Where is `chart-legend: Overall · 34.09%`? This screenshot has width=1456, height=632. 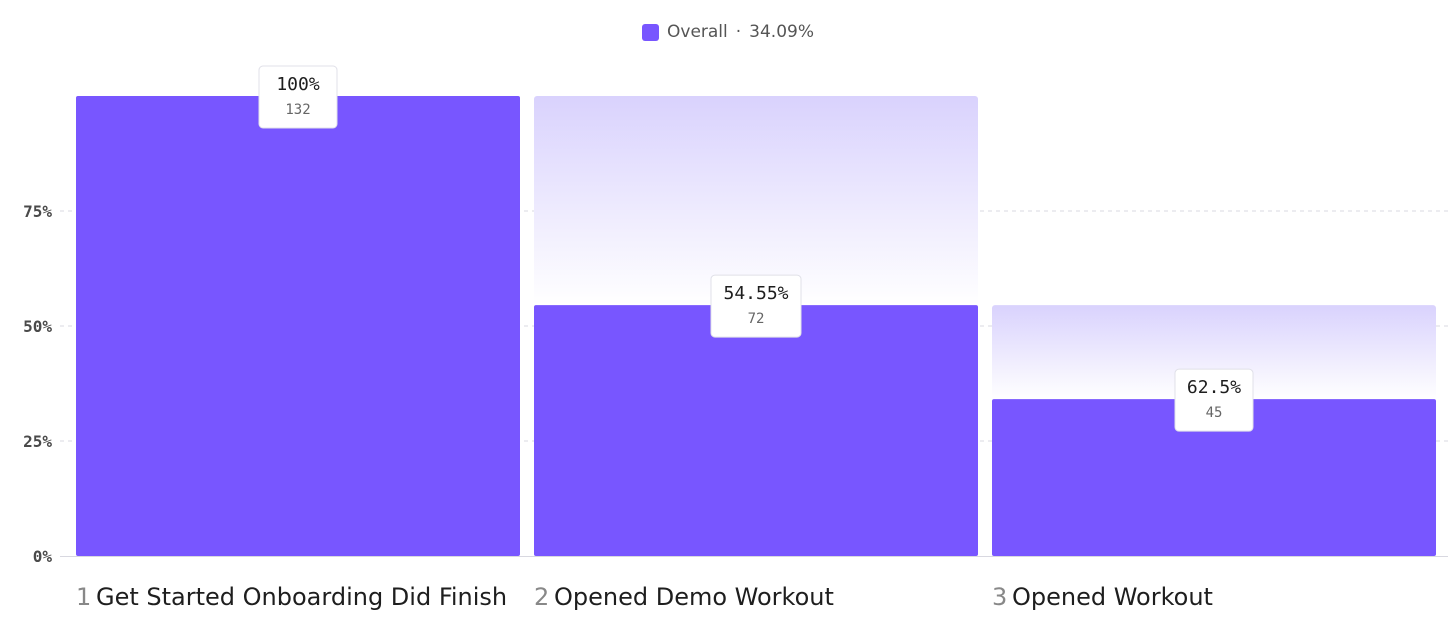 chart-legend: Overall · 34.09% is located at coordinates (728, 32).